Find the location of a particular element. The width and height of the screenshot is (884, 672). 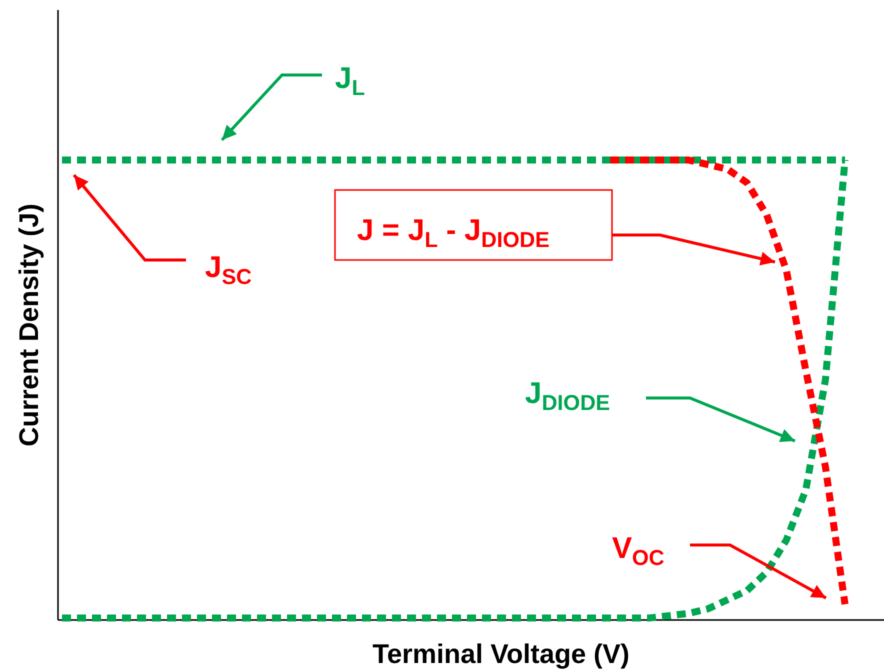

annotation: J$_{SC}$ is located at coordinates (228, 270).